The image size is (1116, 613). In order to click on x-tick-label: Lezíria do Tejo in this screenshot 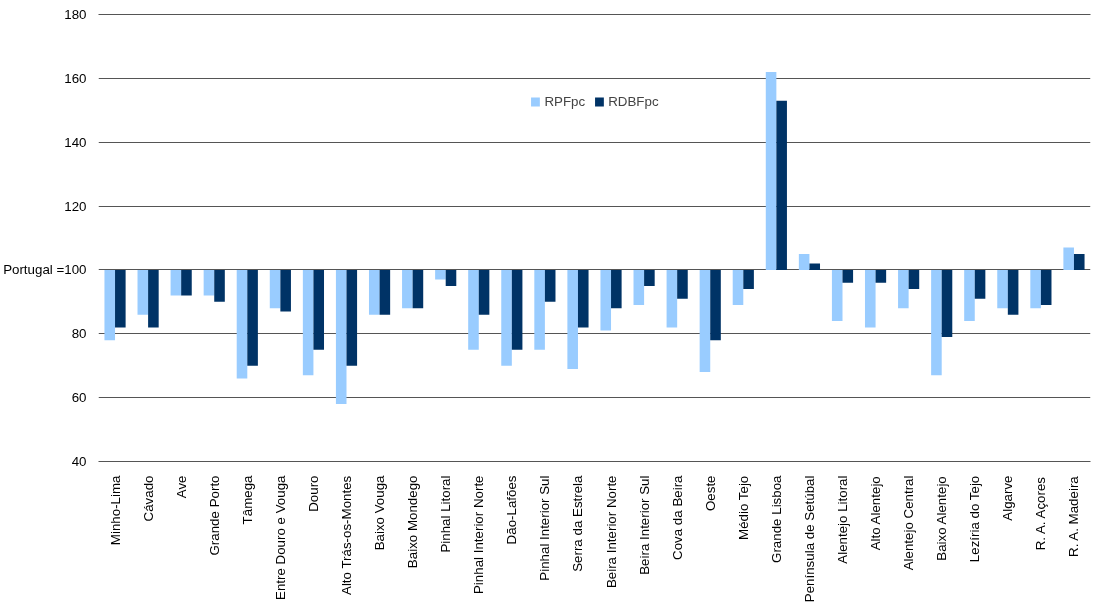, I will do `click(975, 519)`.